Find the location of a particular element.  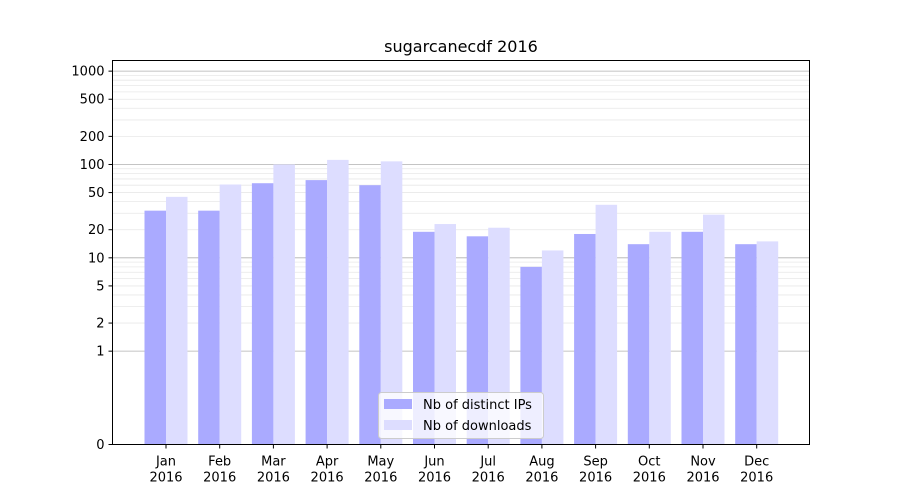

y-tick-label: 5 is located at coordinates (100, 286).